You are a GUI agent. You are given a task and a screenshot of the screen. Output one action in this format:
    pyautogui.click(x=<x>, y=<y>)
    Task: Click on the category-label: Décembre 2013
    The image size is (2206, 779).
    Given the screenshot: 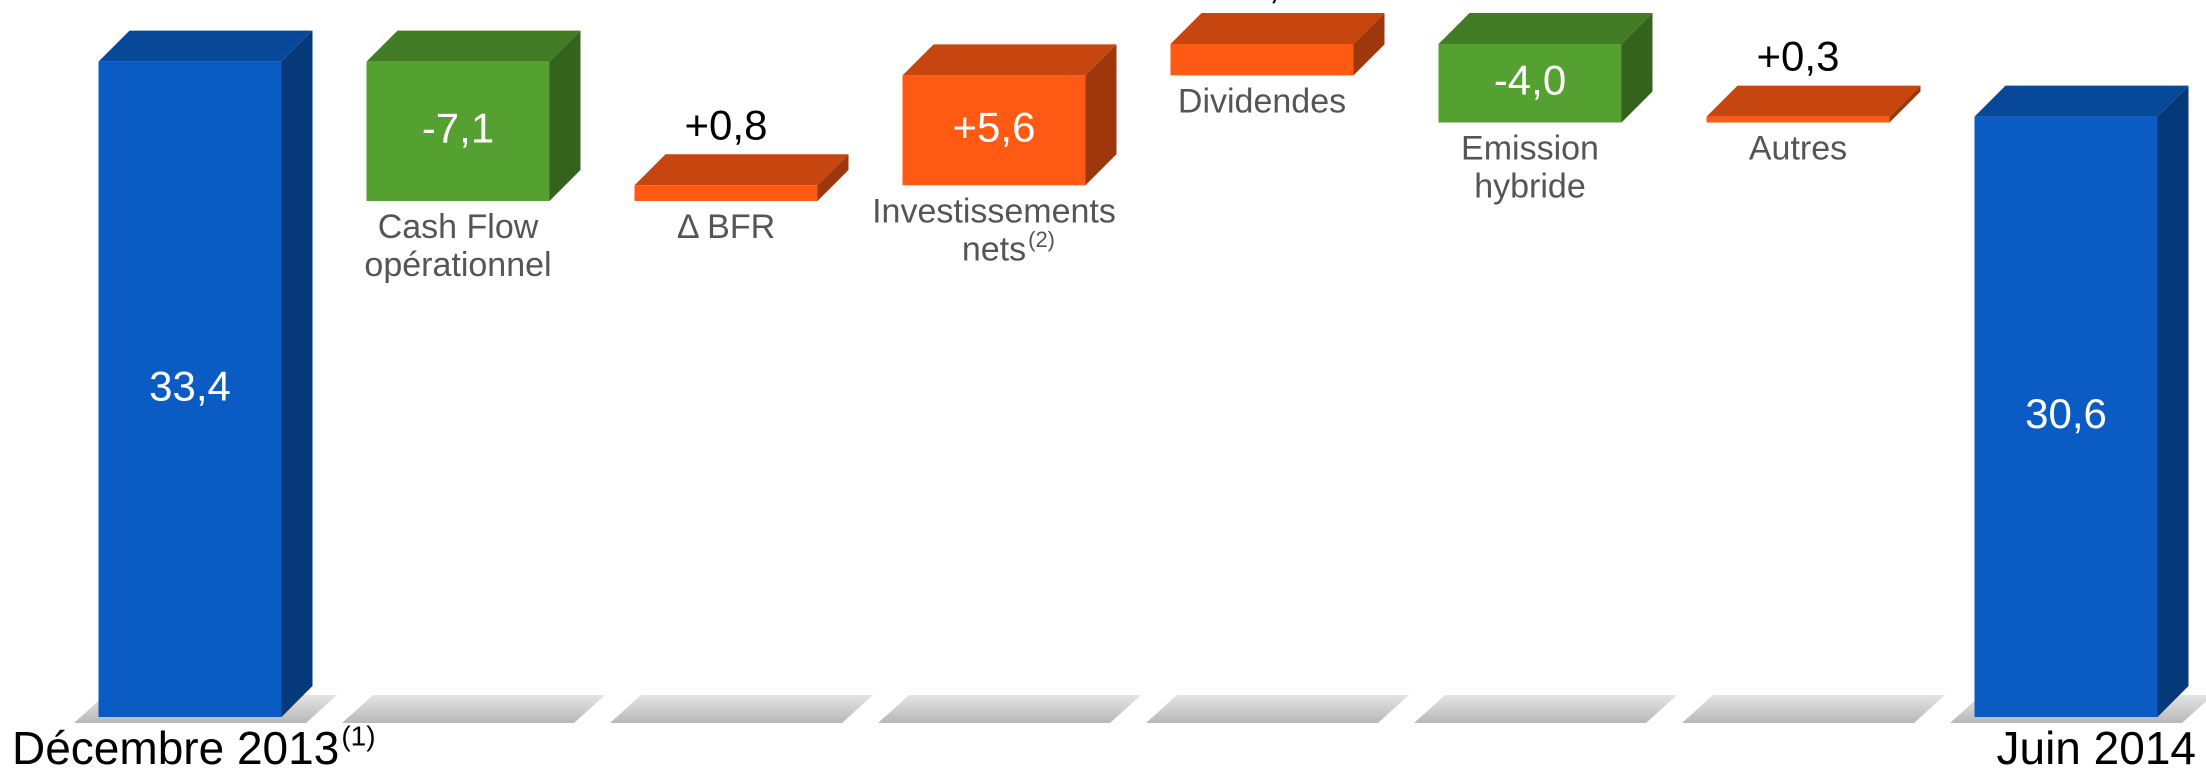 What is the action you would take?
    pyautogui.click(x=175, y=748)
    